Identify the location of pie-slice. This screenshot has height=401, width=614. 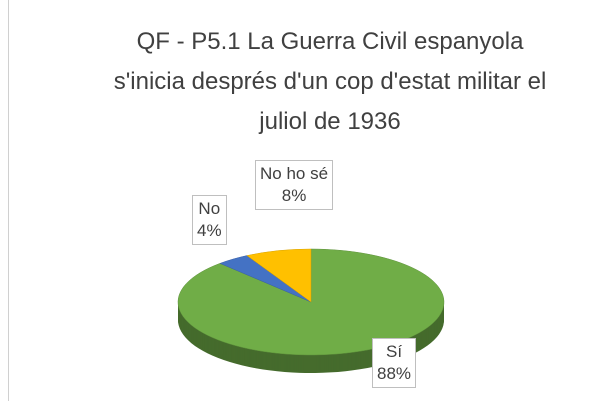
(279, 275).